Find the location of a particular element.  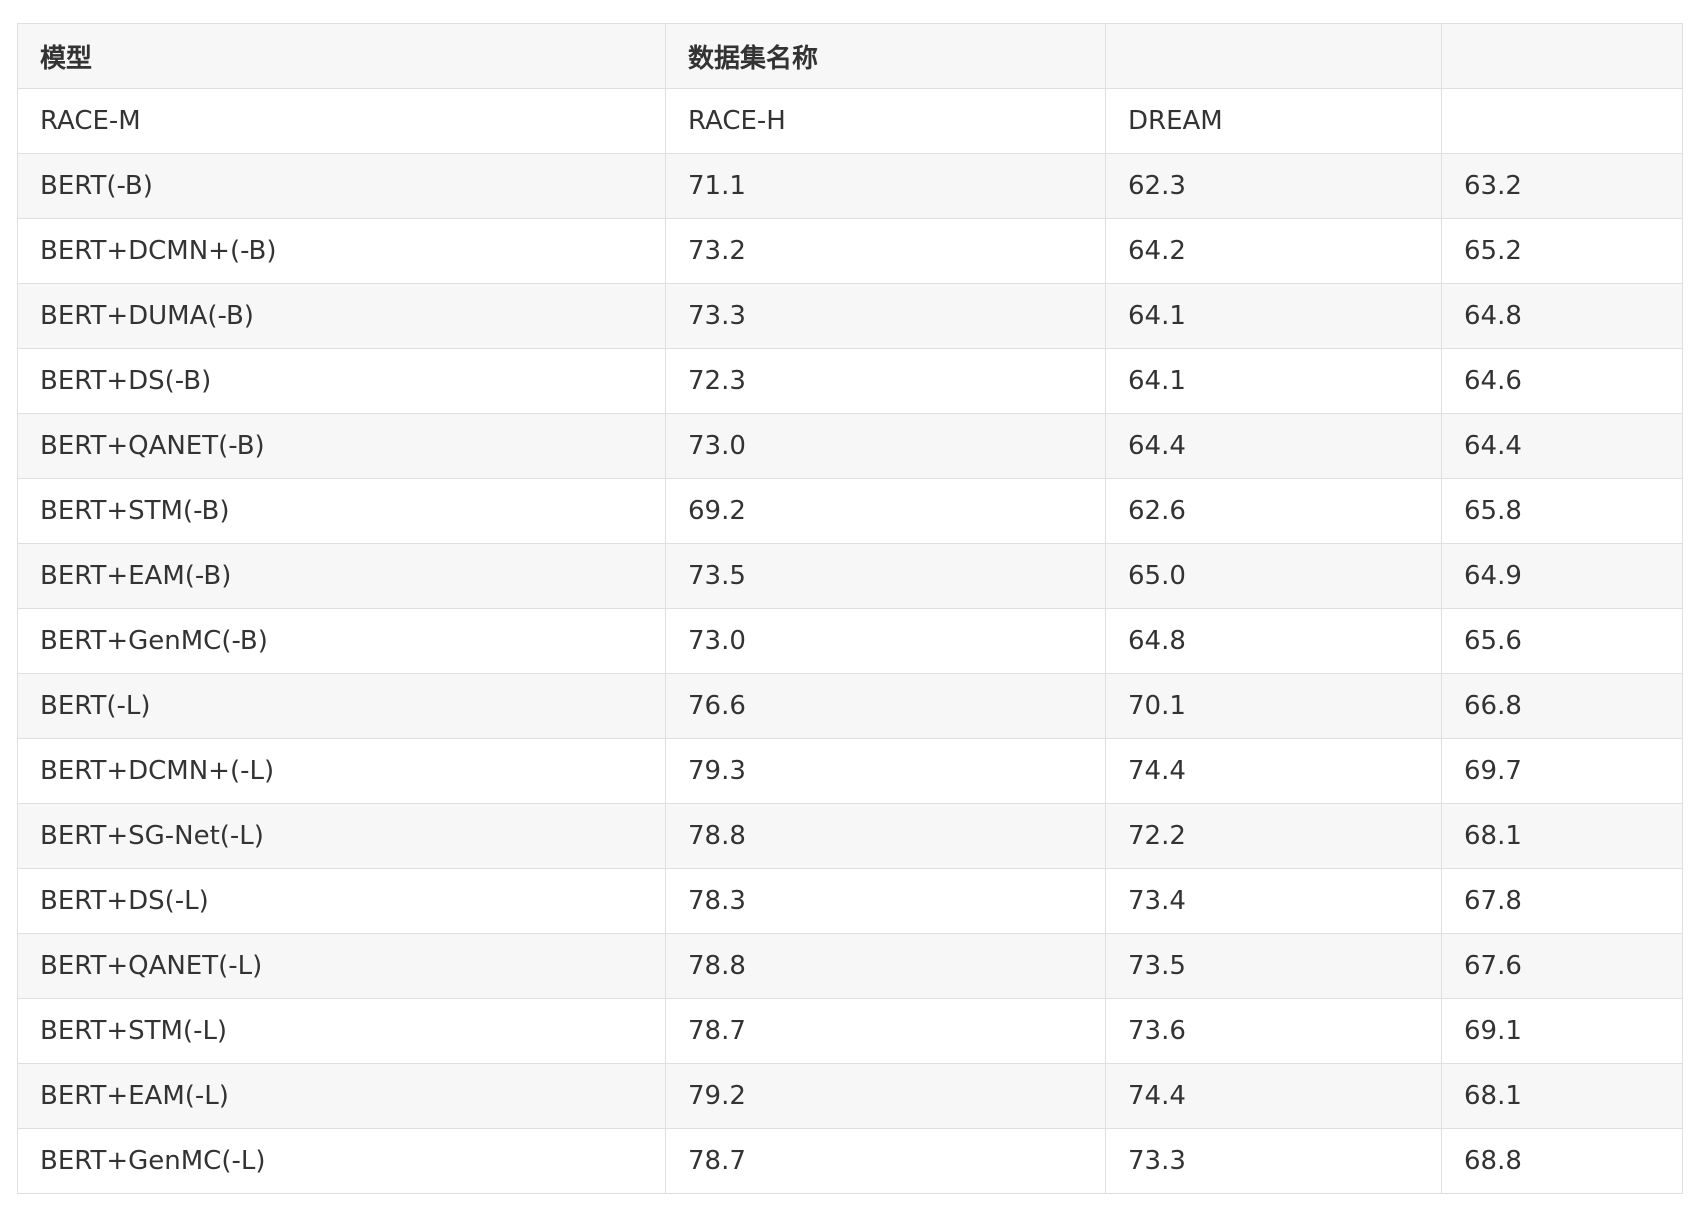

table-cell: 79.3 is located at coordinates (885, 771).